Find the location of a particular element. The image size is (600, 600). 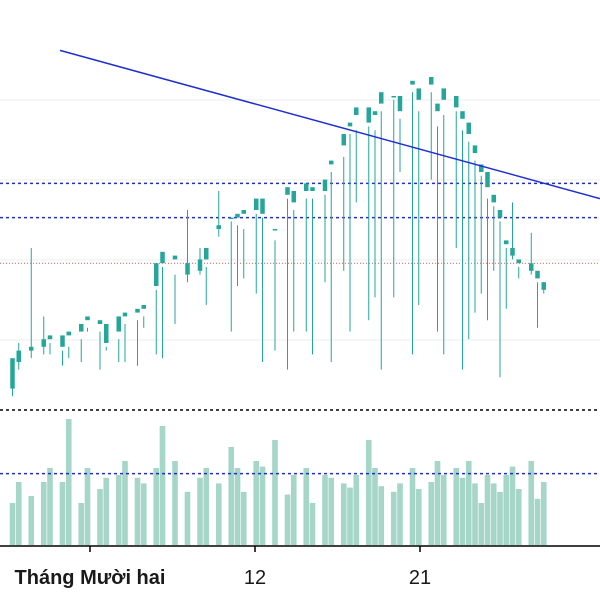

x-tick-label: Tháng Mười hai is located at coordinates (90, 578).